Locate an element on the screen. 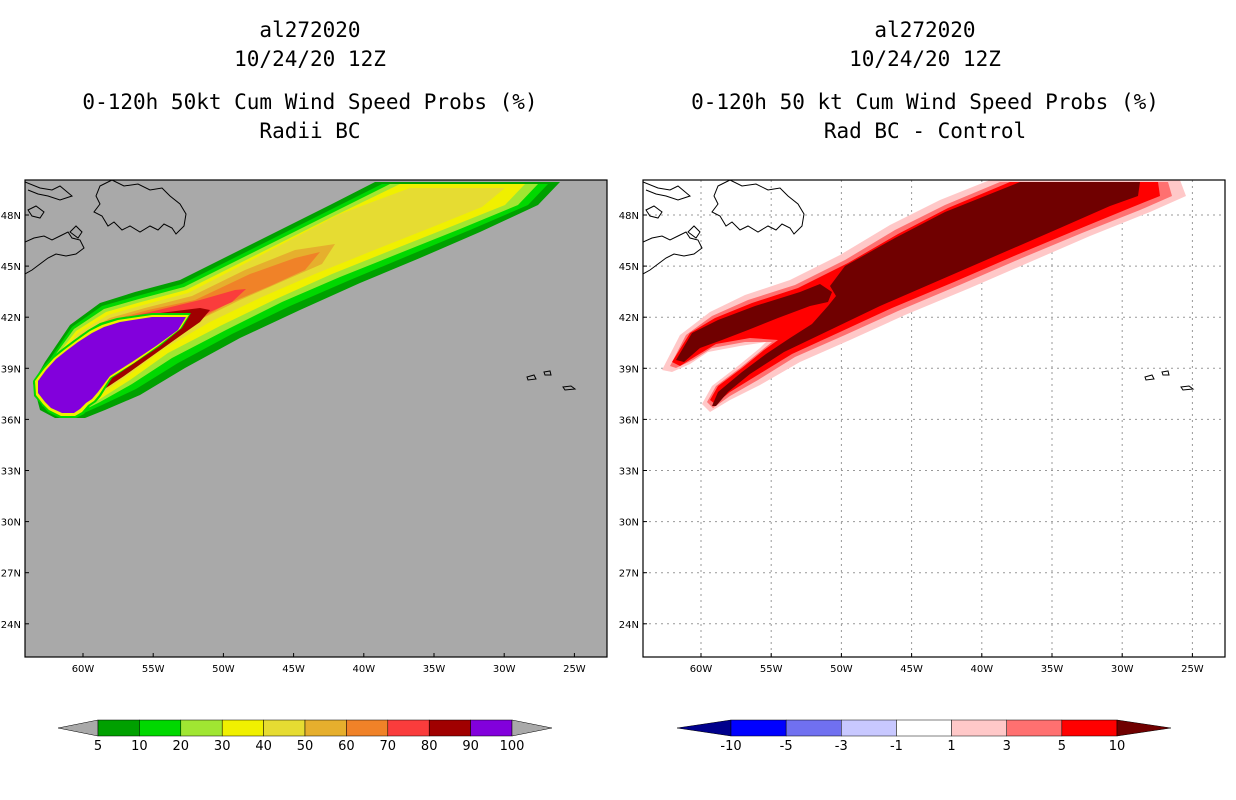 This screenshot has width=1236, height=800. left-colorbar: 5 10 20 30 40 50 60 70 80 90 100 is located at coordinates (305, 736).